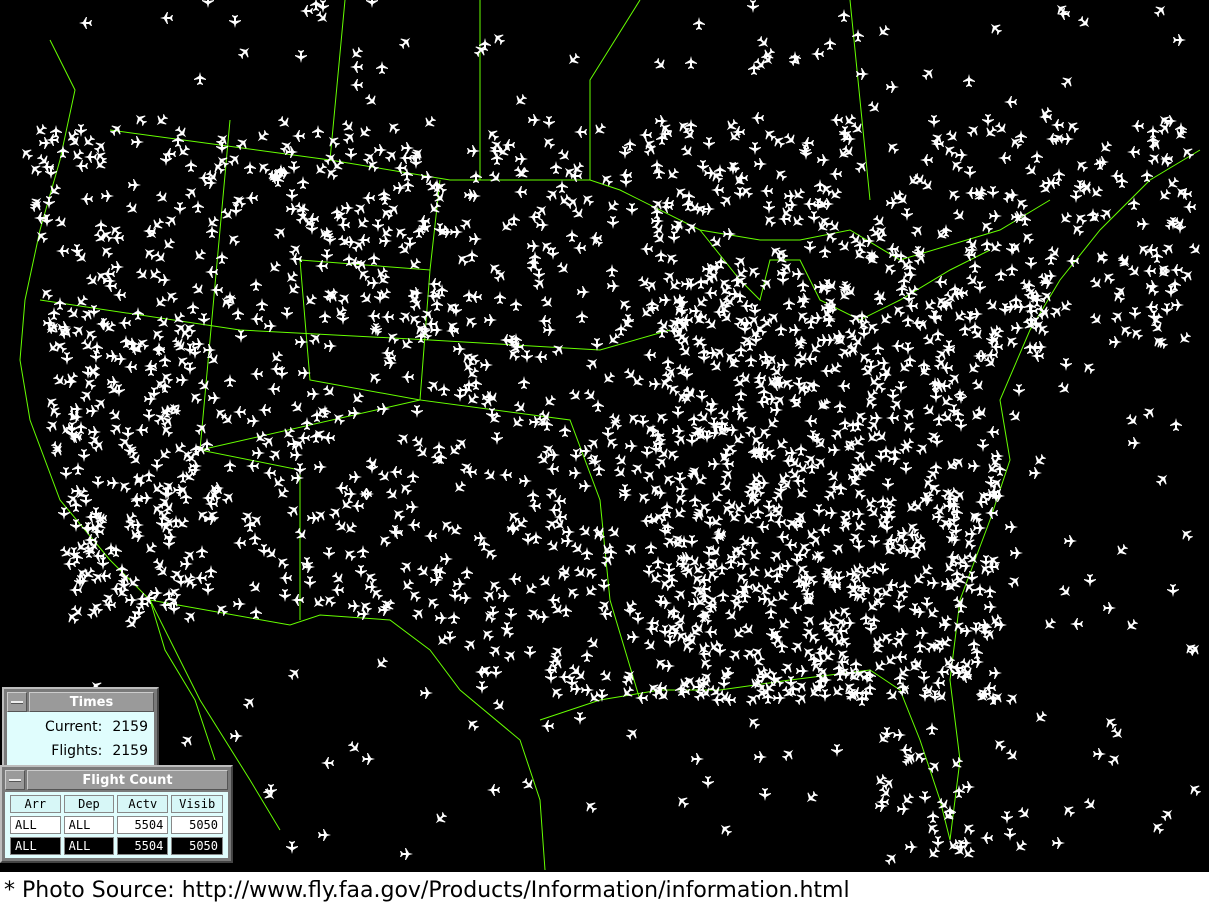  Describe the element at coordinates (116, 846) in the screenshot. I see `table-row-selected: ALL ALL 5504 5050` at that location.